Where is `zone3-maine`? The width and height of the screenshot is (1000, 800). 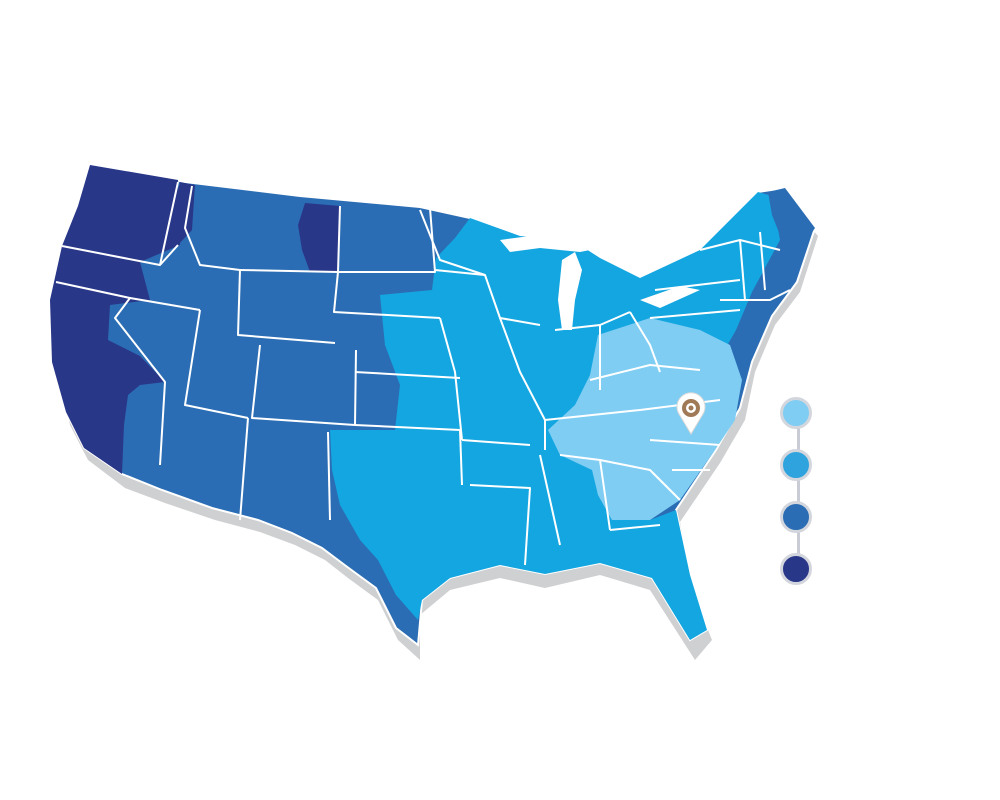 zone3-maine is located at coordinates (791, 219).